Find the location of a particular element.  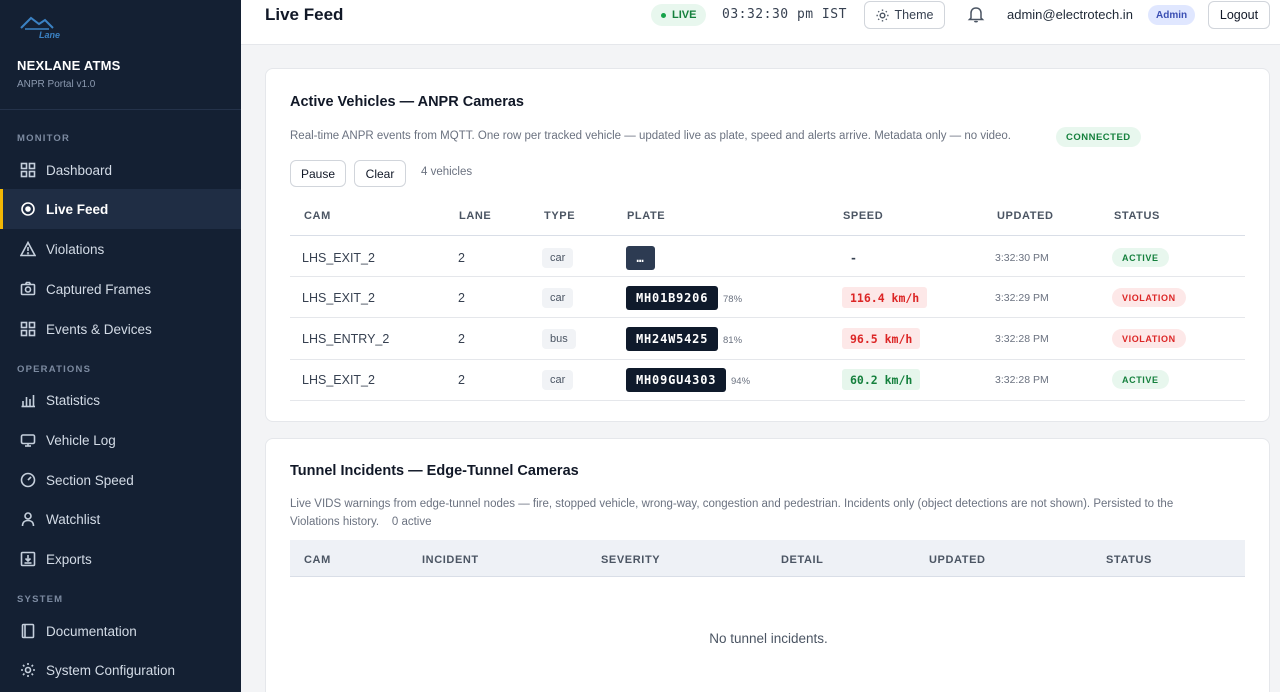

column-header-detail: DETAIL is located at coordinates (802, 560).